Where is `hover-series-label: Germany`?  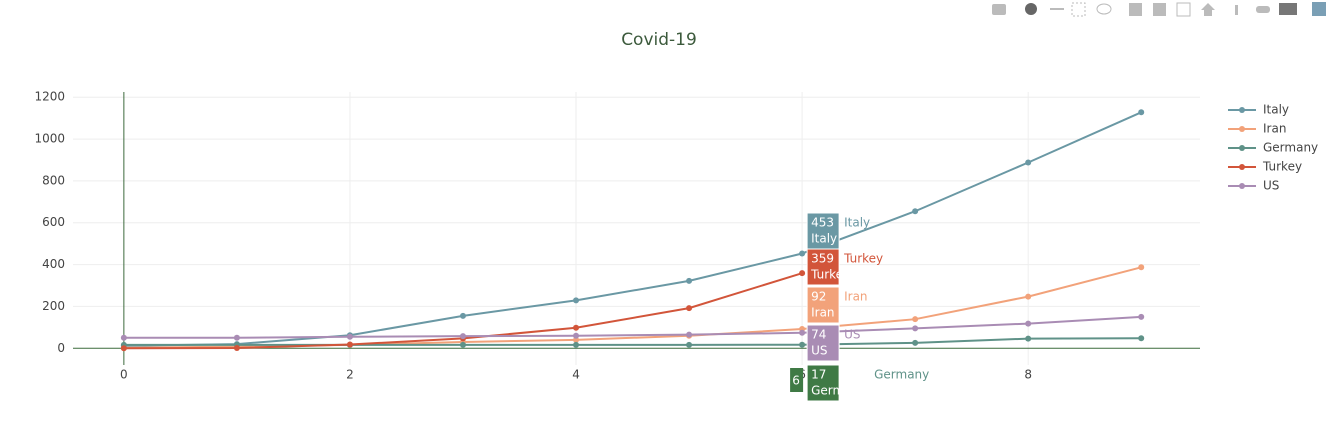 hover-series-label: Germany is located at coordinates (901, 375).